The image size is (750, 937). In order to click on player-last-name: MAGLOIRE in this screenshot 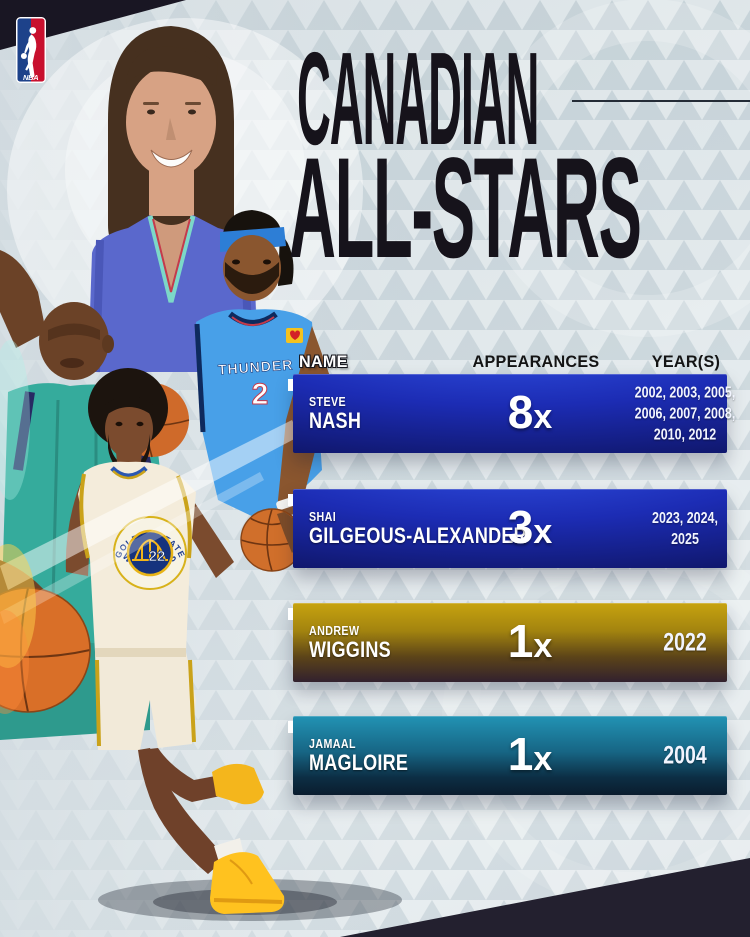, I will do `click(359, 763)`.